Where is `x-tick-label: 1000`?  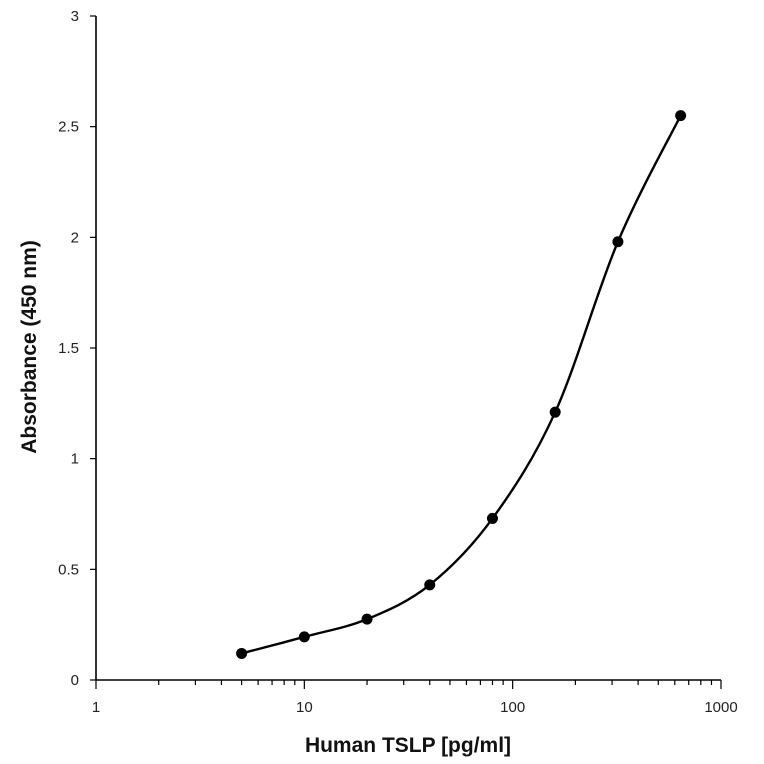
x-tick-label: 1000 is located at coordinates (720, 707).